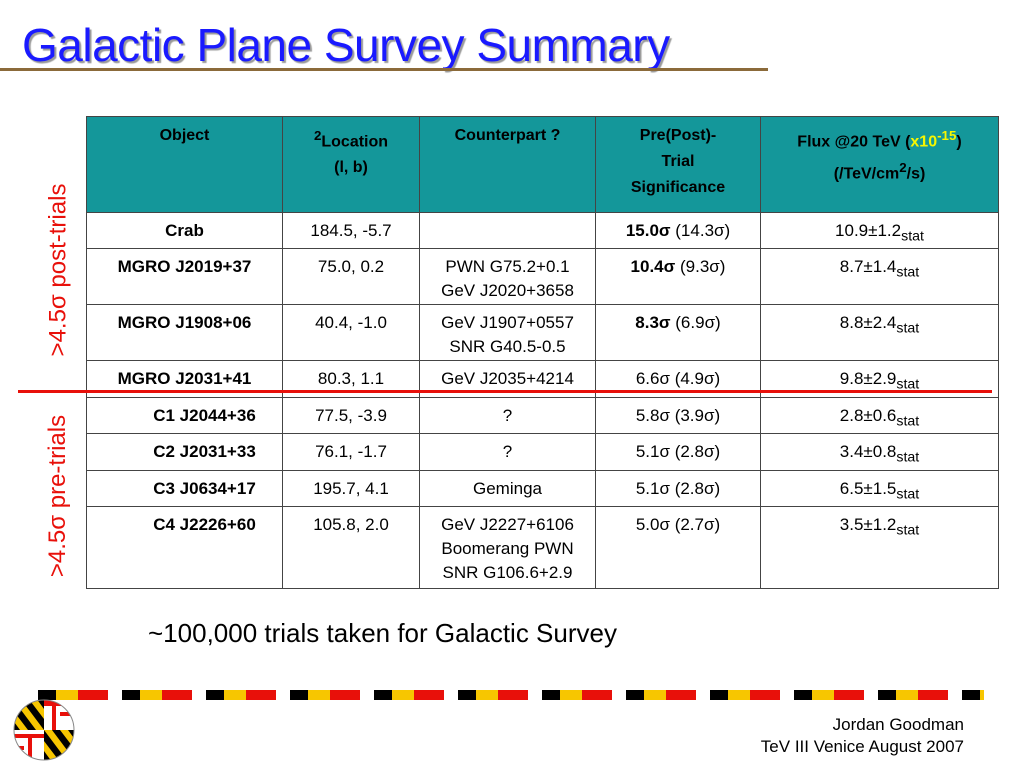 The width and height of the screenshot is (1024, 768). What do you see at coordinates (507, 323) in the screenshot?
I see `counterpart-line: GeV J1907+0557` at bounding box center [507, 323].